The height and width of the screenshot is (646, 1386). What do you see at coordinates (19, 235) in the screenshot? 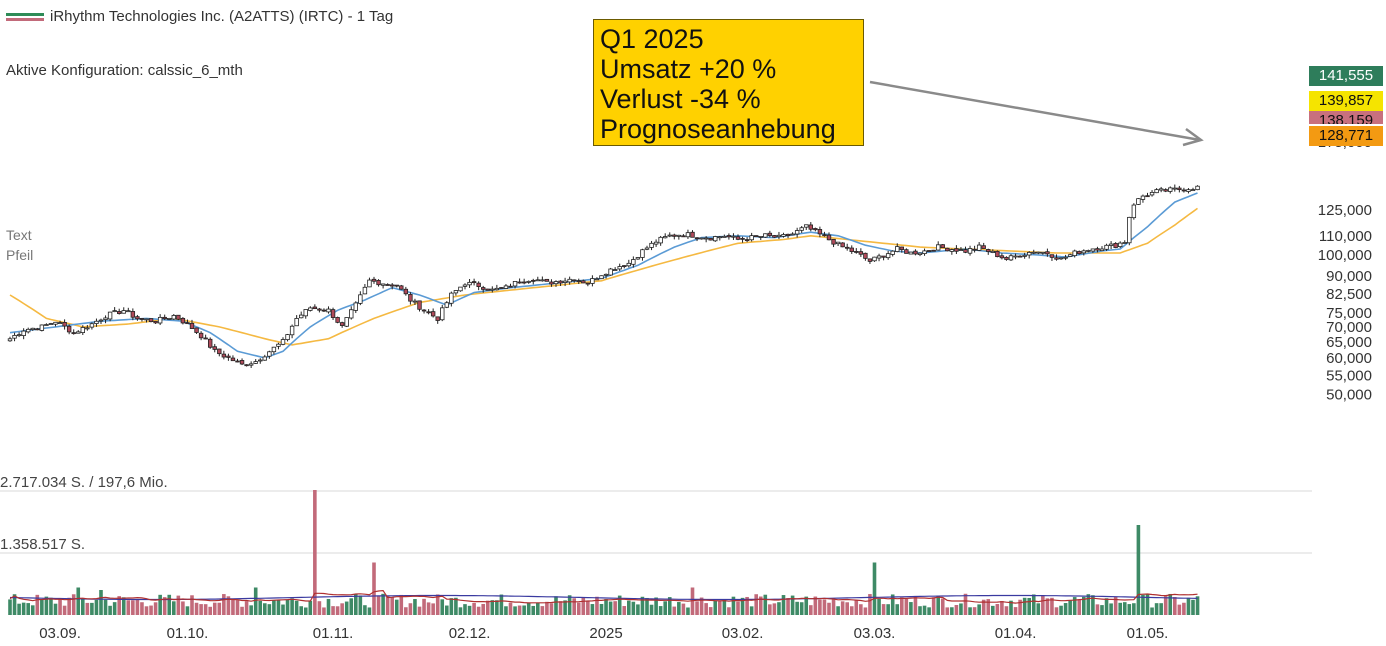
I see `text-tool: Text` at bounding box center [19, 235].